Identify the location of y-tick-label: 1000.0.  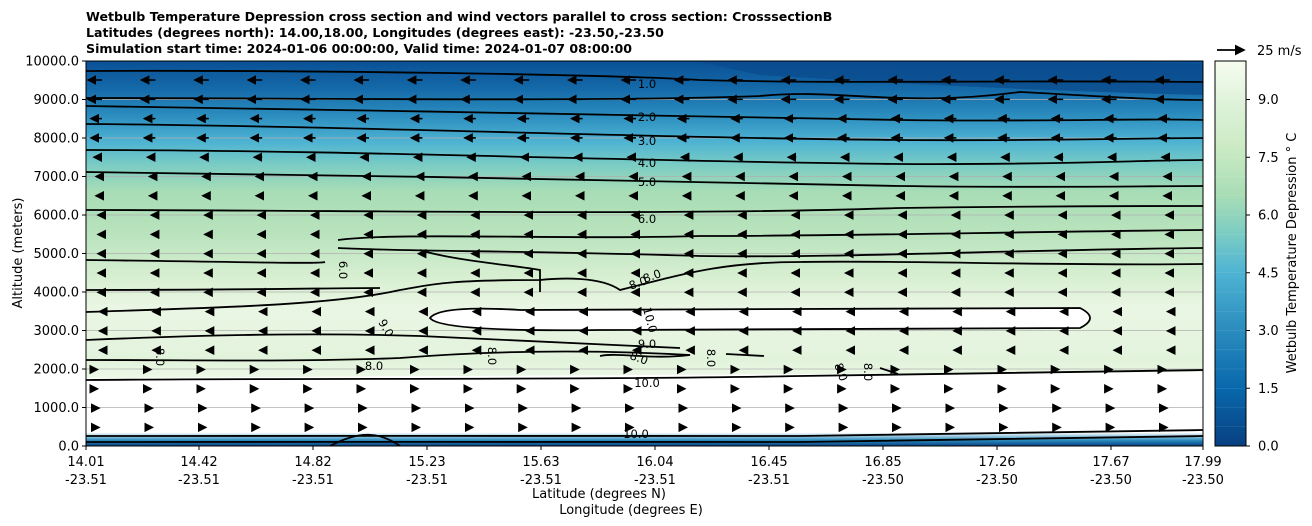
(57, 408).